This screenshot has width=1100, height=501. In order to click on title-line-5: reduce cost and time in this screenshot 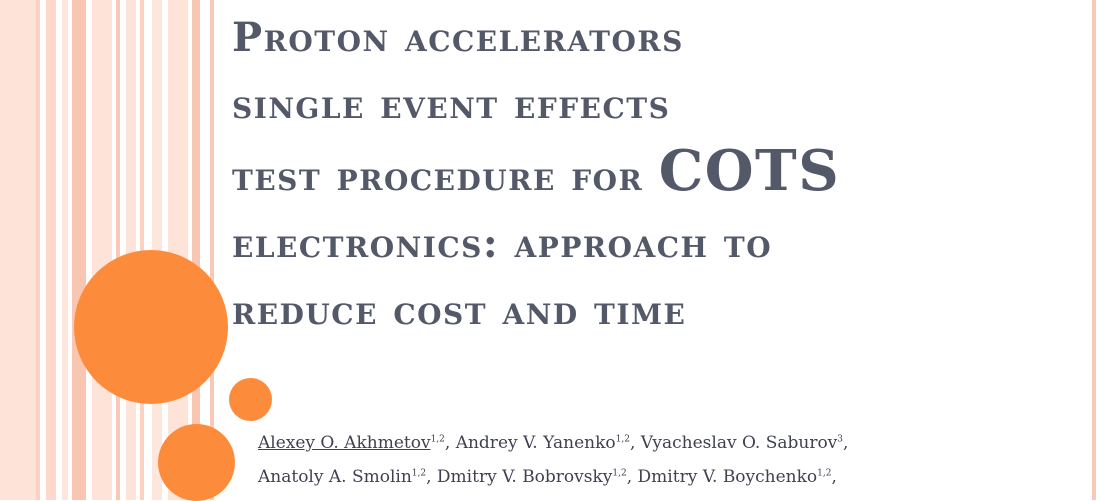, I will do `click(459, 310)`.